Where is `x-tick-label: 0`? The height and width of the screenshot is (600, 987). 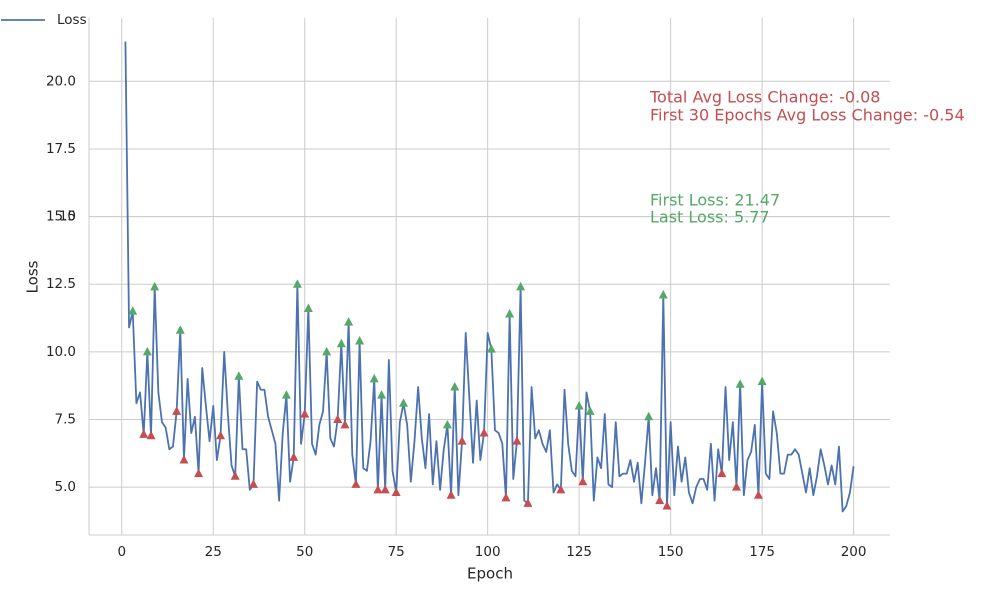
x-tick-label: 0 is located at coordinates (121, 552).